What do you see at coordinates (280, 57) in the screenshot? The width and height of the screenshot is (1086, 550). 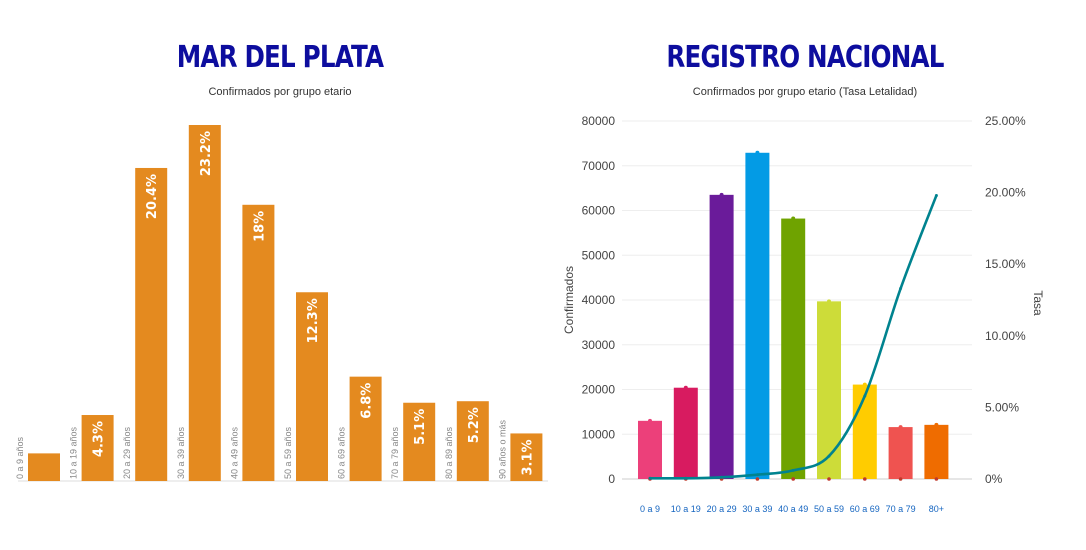 I see `left-chart-title: MAR DEL PLATA` at bounding box center [280, 57].